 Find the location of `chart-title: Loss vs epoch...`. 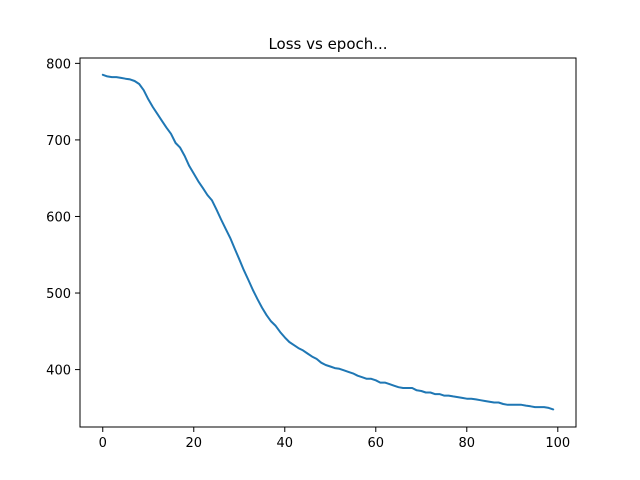

chart-title: Loss vs epoch... is located at coordinates (327, 44).